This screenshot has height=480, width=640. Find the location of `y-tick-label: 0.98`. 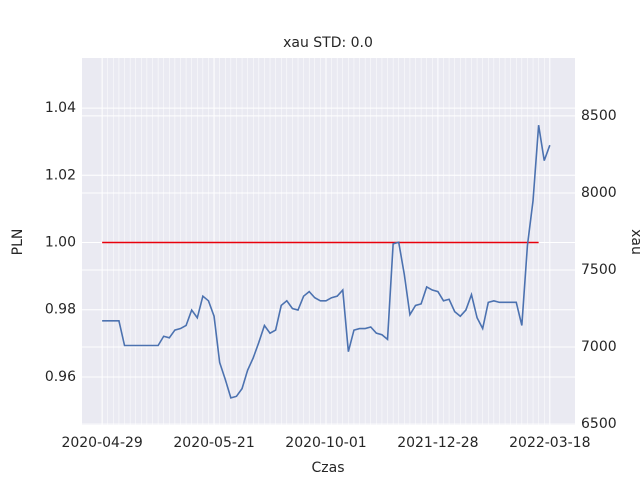

y-tick-label: 0.98 is located at coordinates (60, 310).